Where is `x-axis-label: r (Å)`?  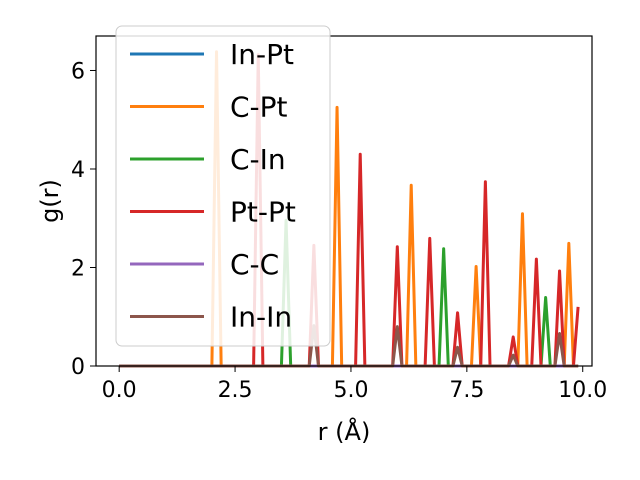 x-axis-label: r (Å) is located at coordinates (344, 431).